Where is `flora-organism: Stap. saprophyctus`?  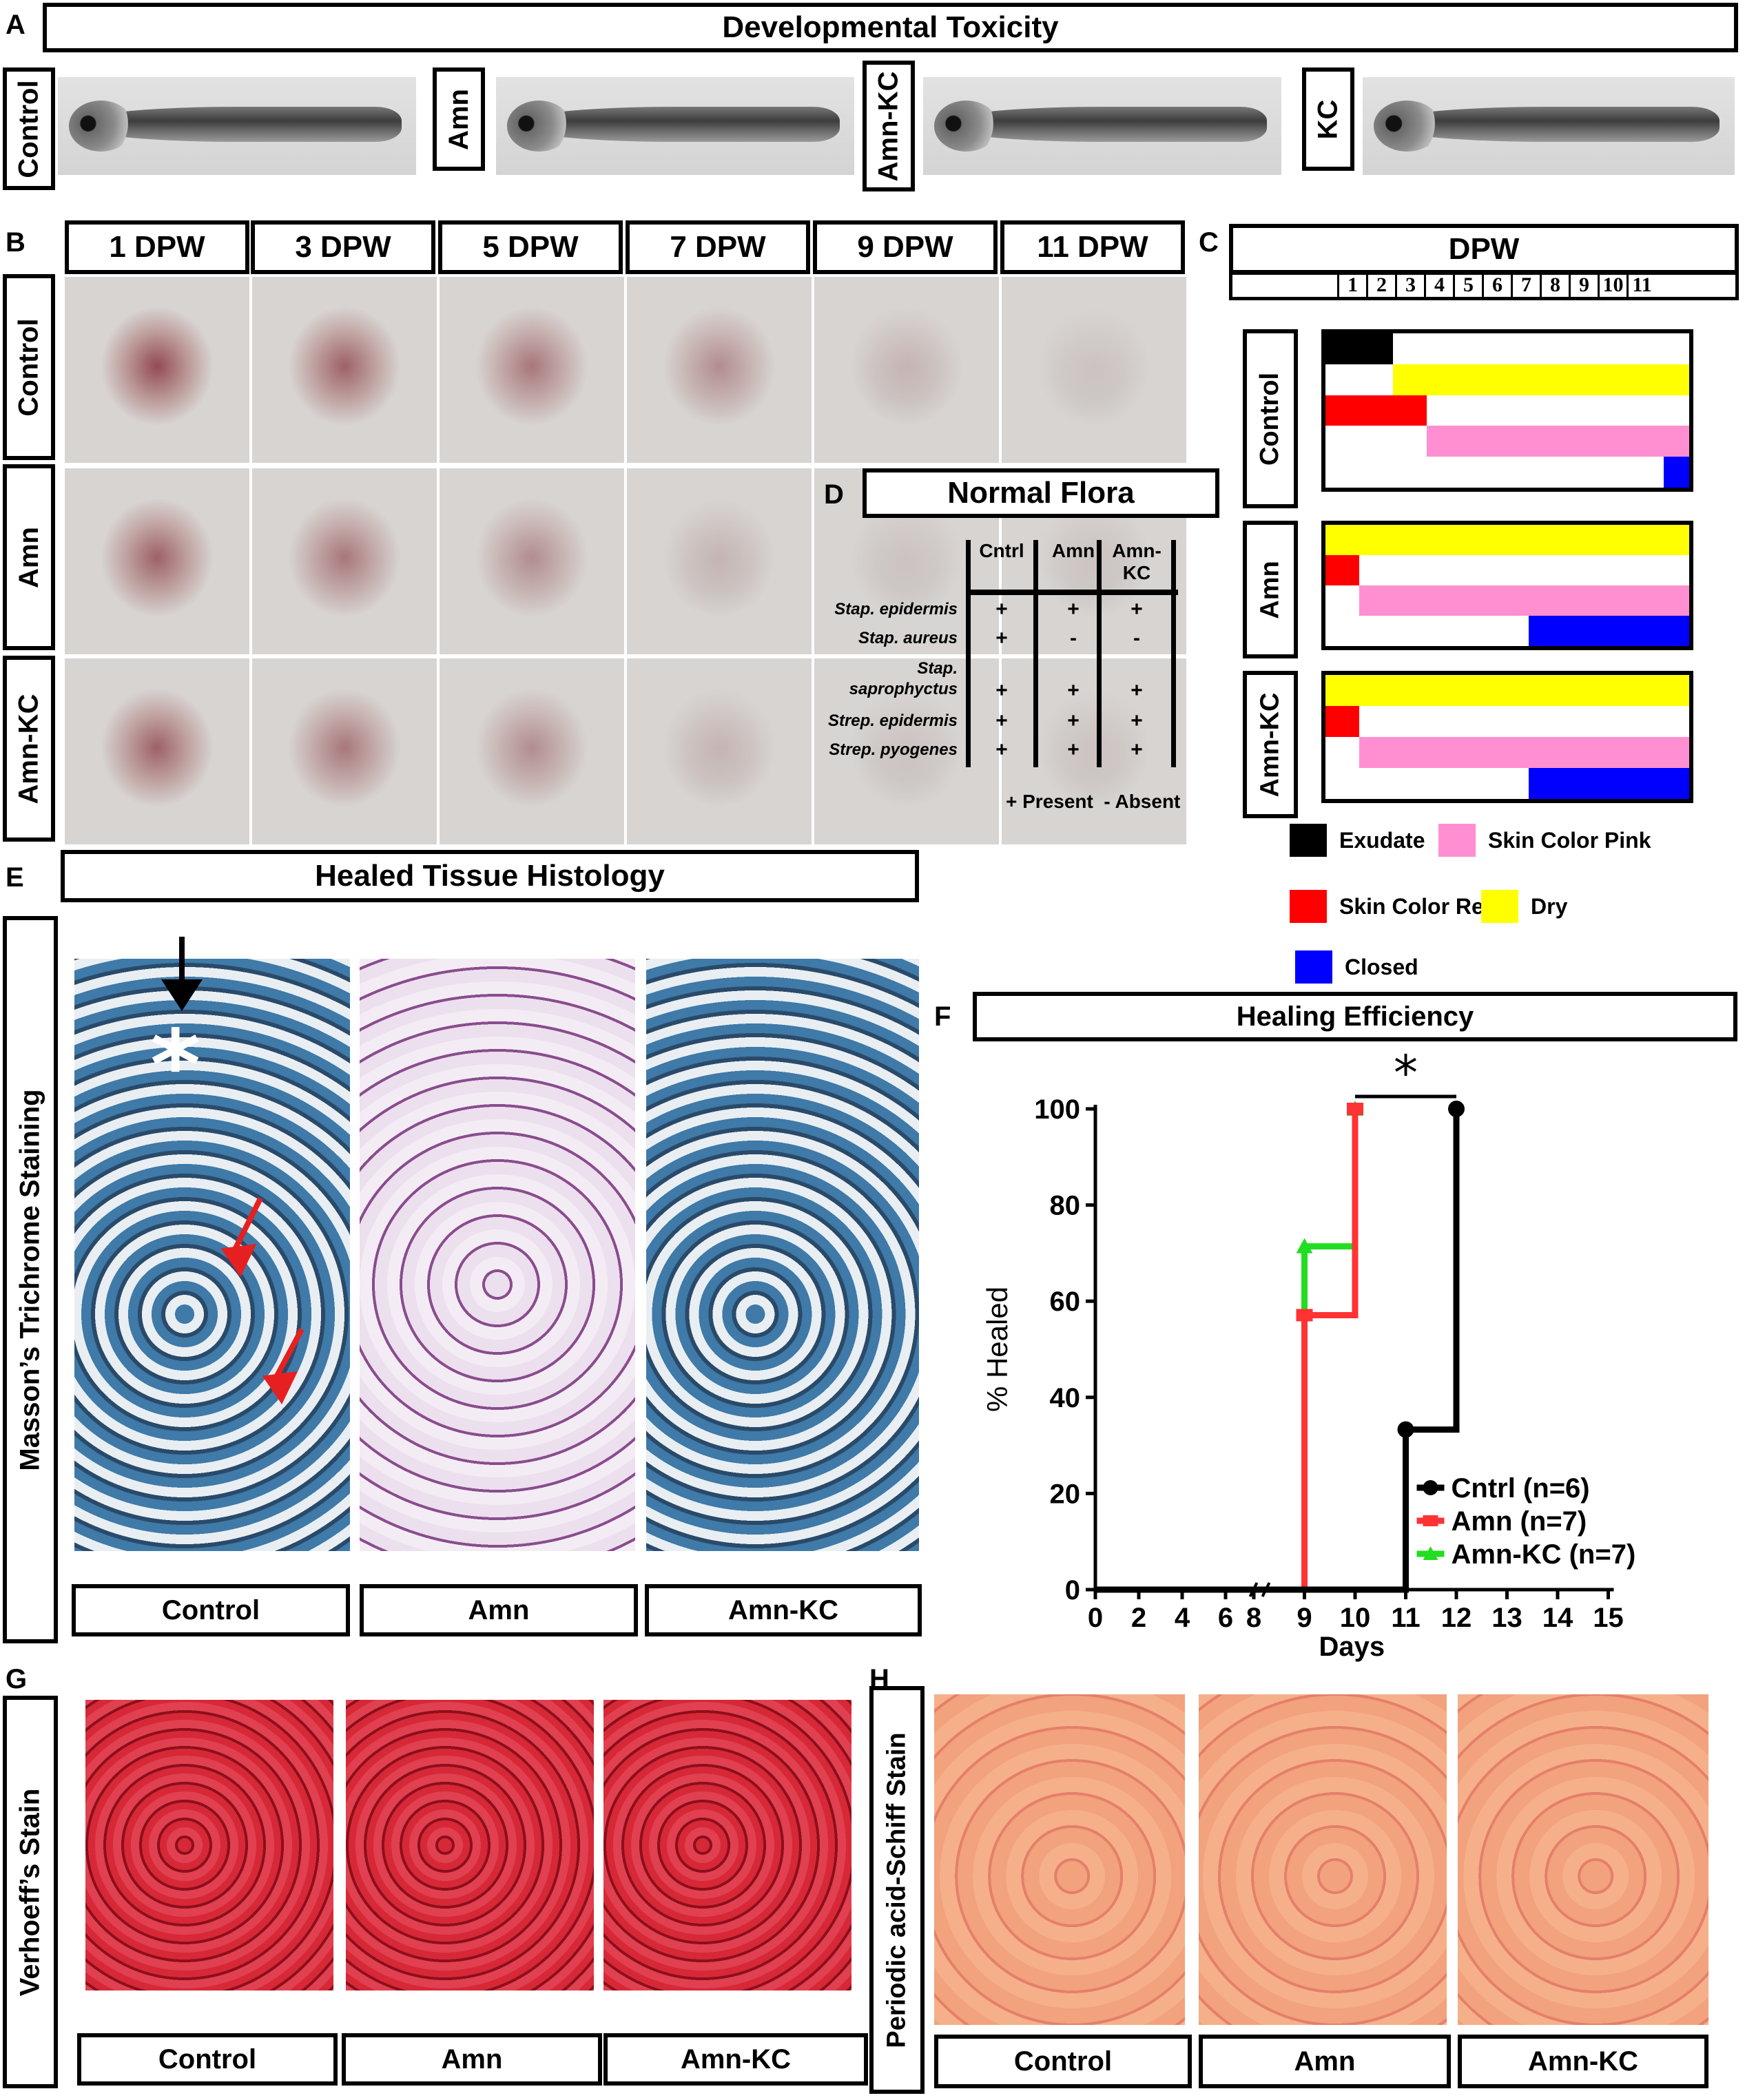
flora-organism: Stap. saprophyctus is located at coordinates (903, 678).